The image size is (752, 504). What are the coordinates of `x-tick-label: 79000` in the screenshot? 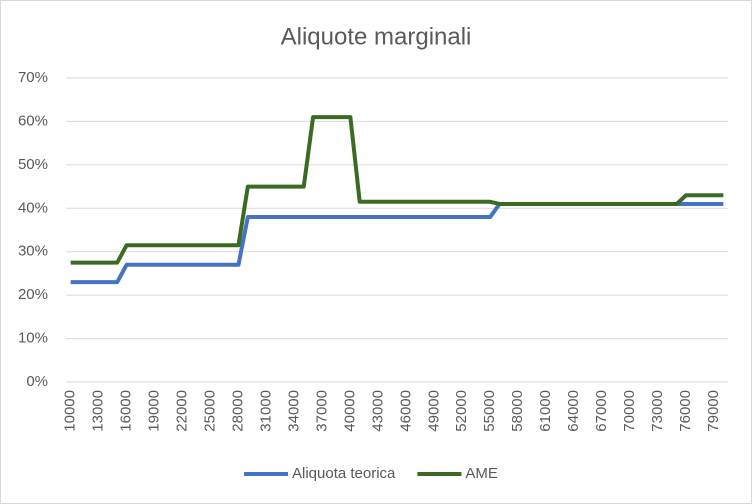 It's located at (713, 411).